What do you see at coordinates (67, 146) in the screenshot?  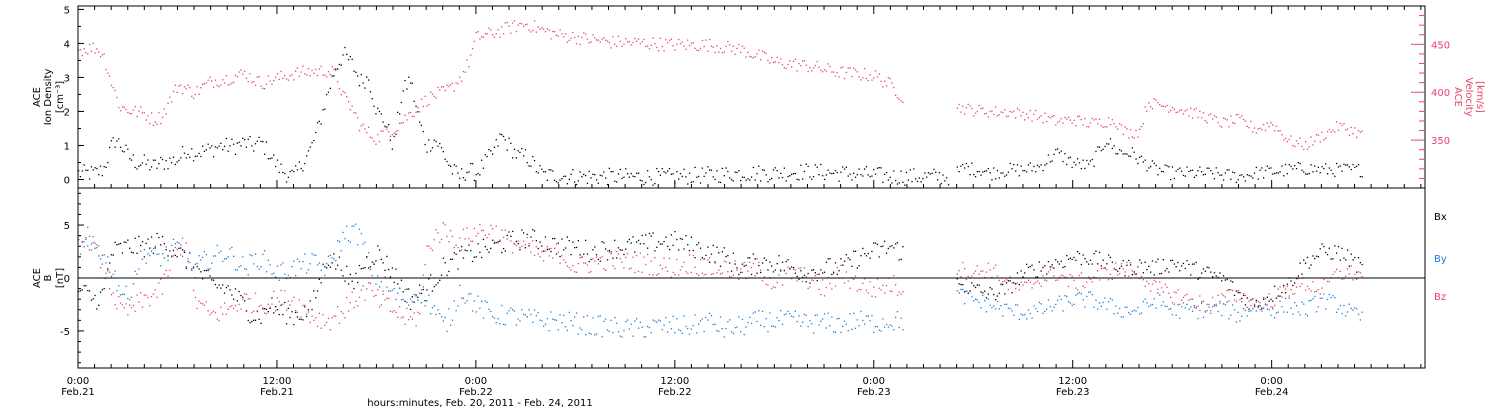 I see `density-tick-label: 1` at bounding box center [67, 146].